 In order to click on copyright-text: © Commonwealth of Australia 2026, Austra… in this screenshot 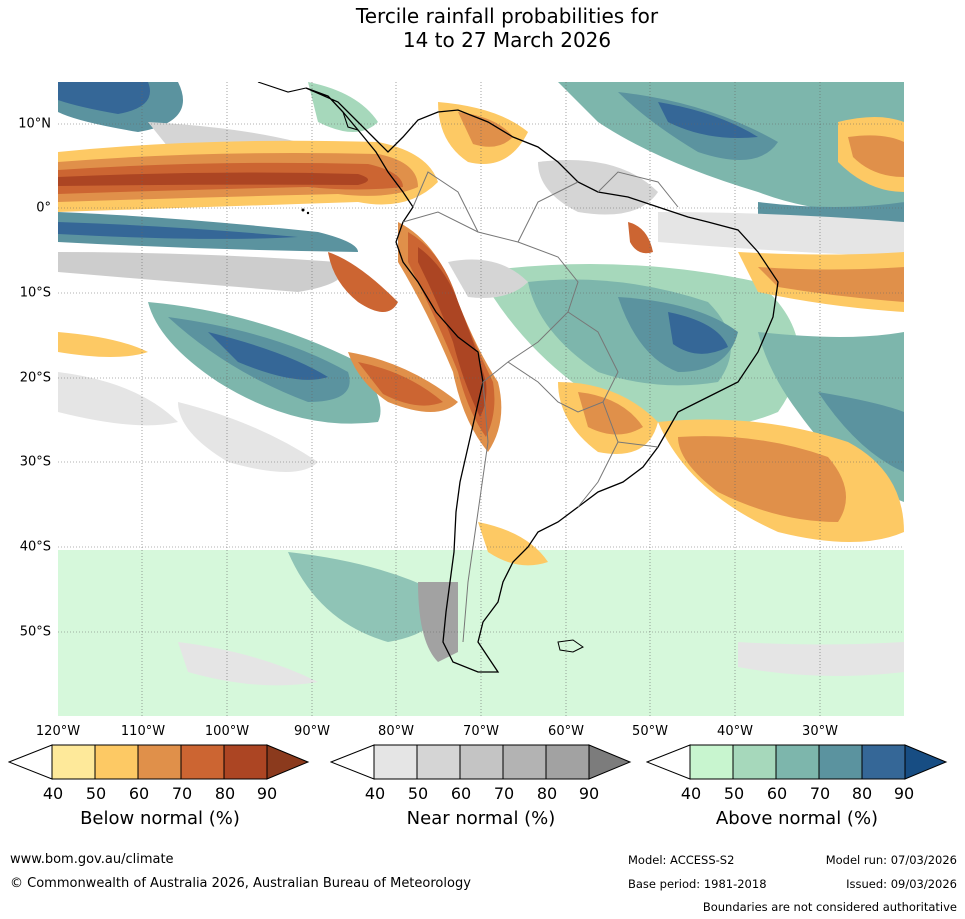, I will do `click(240, 883)`.